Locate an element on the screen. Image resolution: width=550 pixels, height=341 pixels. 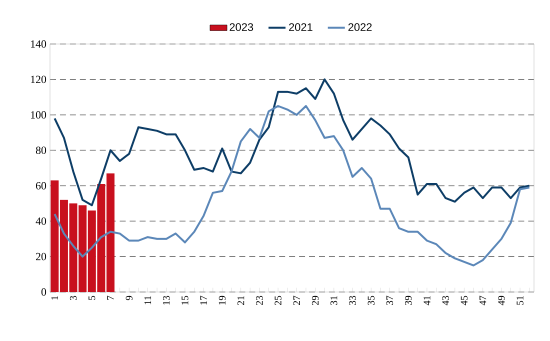
legend-label: 2021 is located at coordinates (300, 27).